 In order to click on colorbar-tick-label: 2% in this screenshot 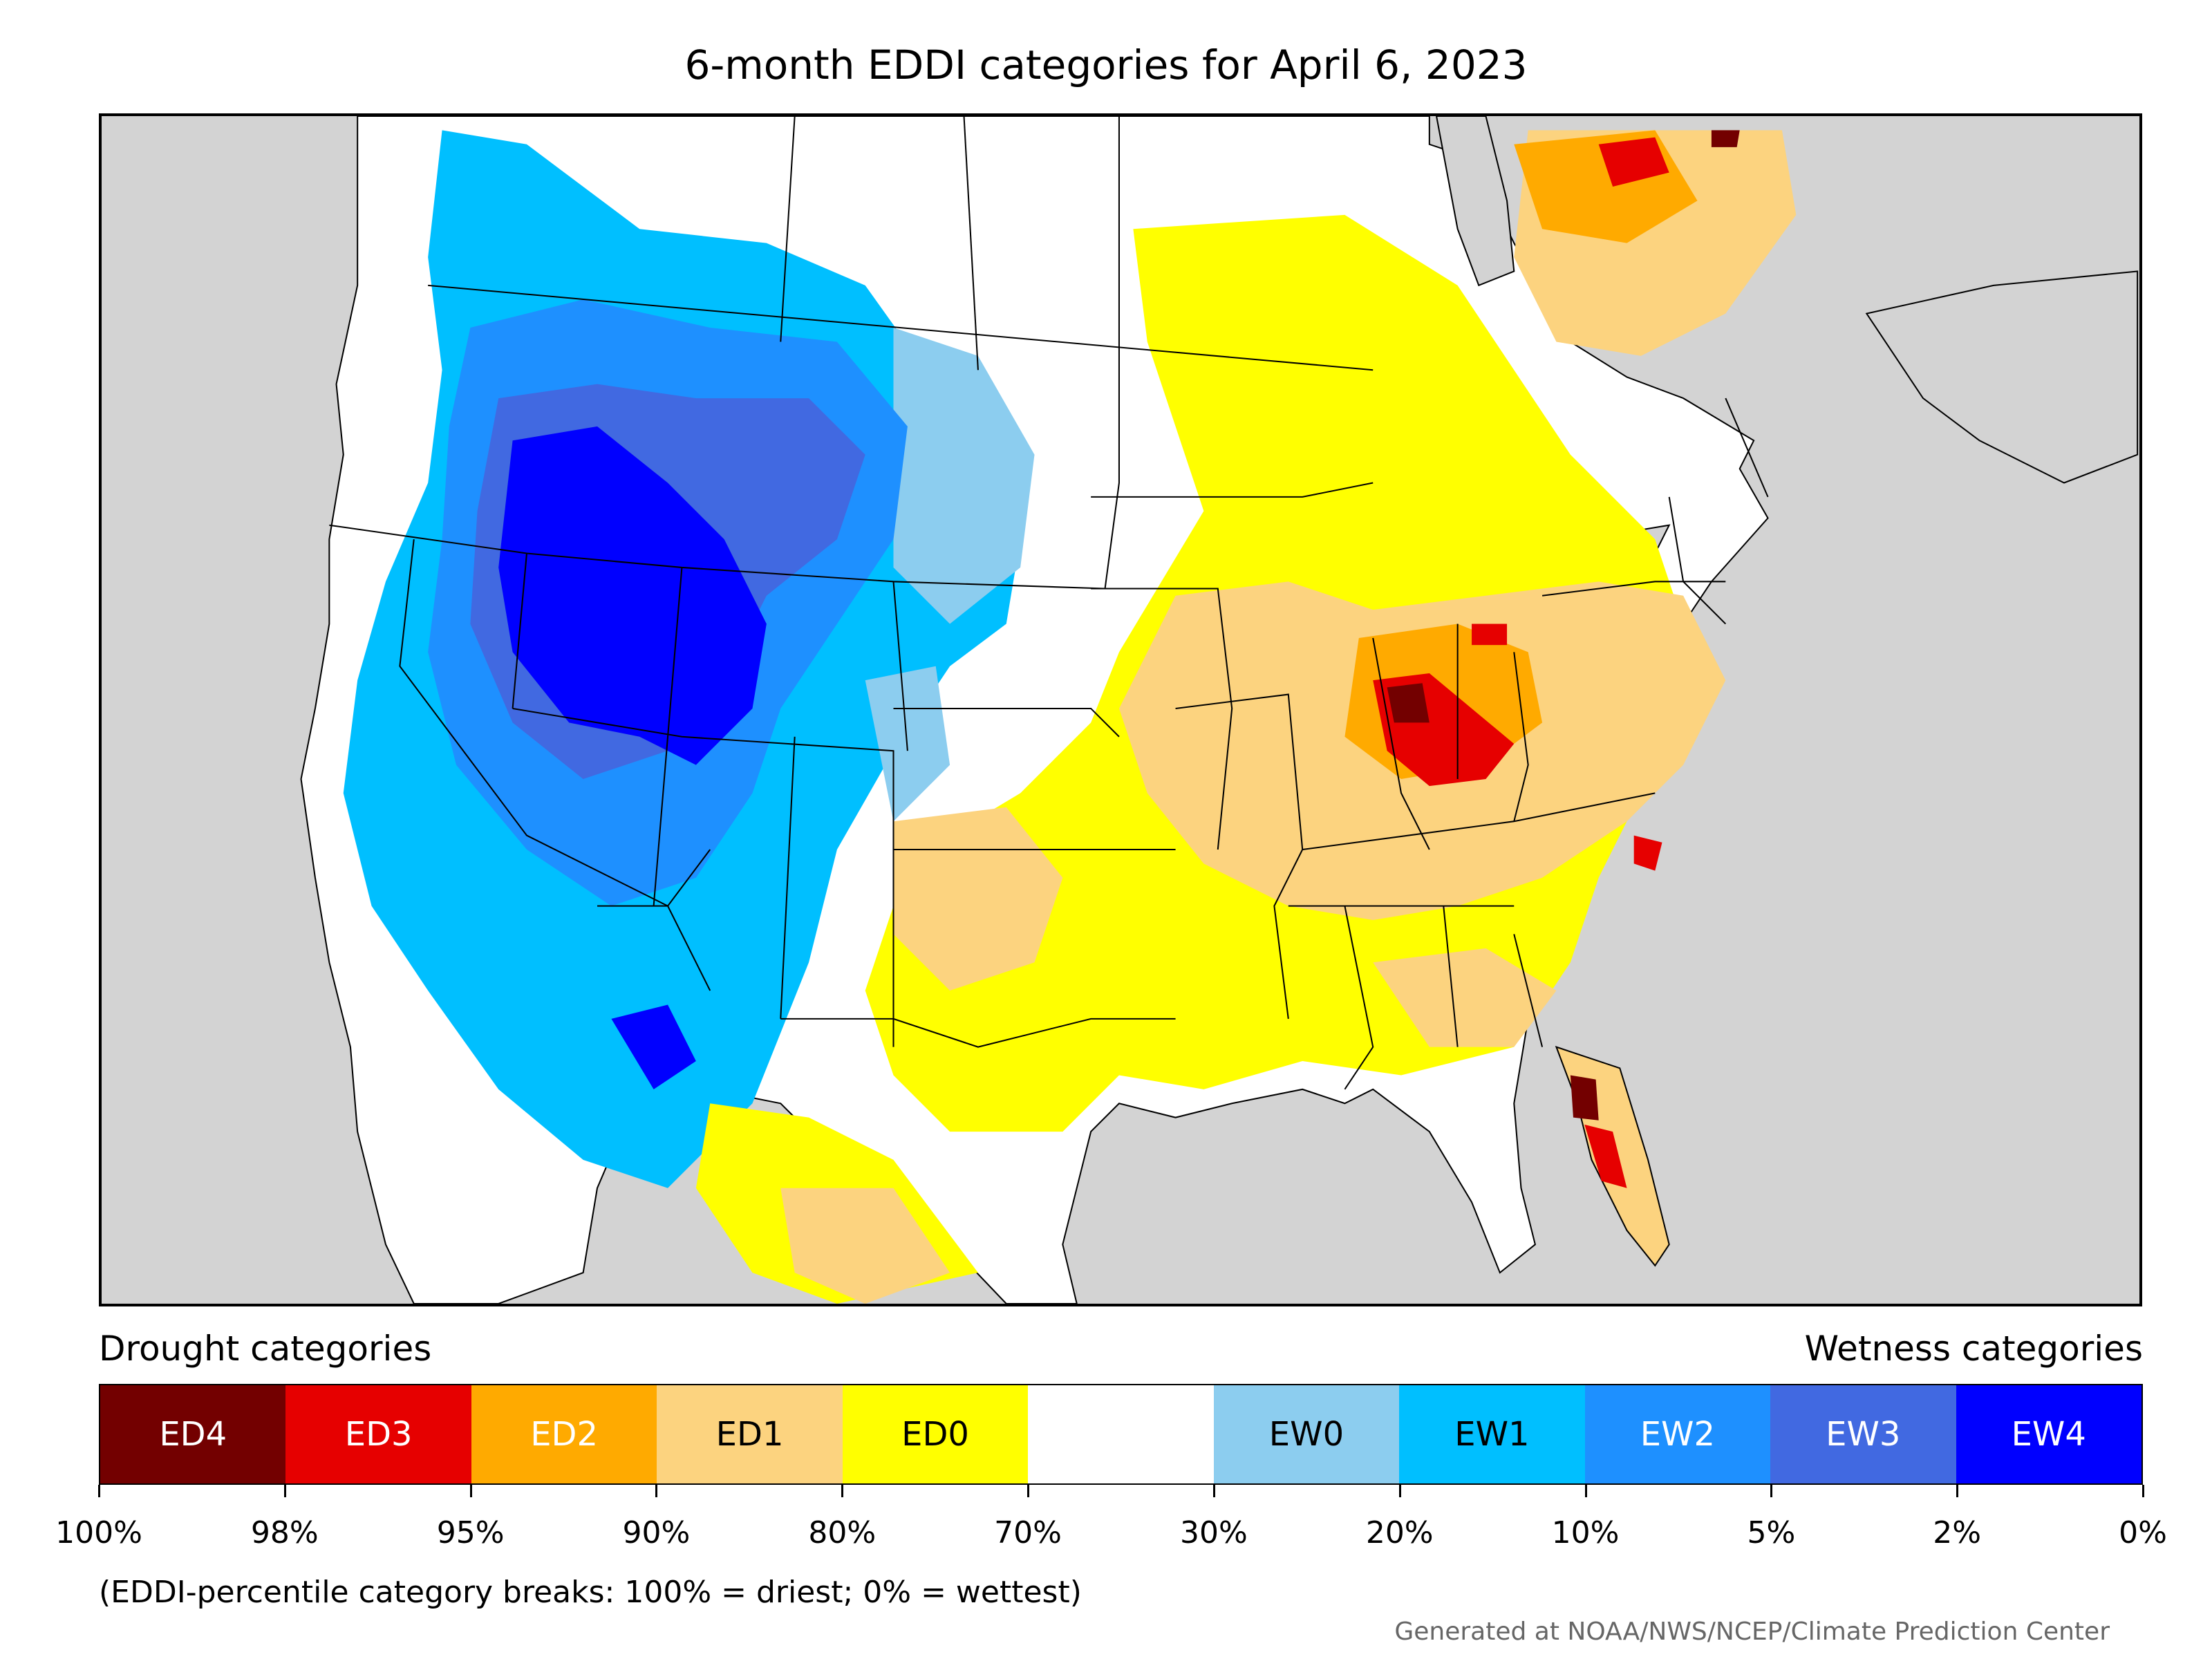, I will do `click(1957, 1532)`.